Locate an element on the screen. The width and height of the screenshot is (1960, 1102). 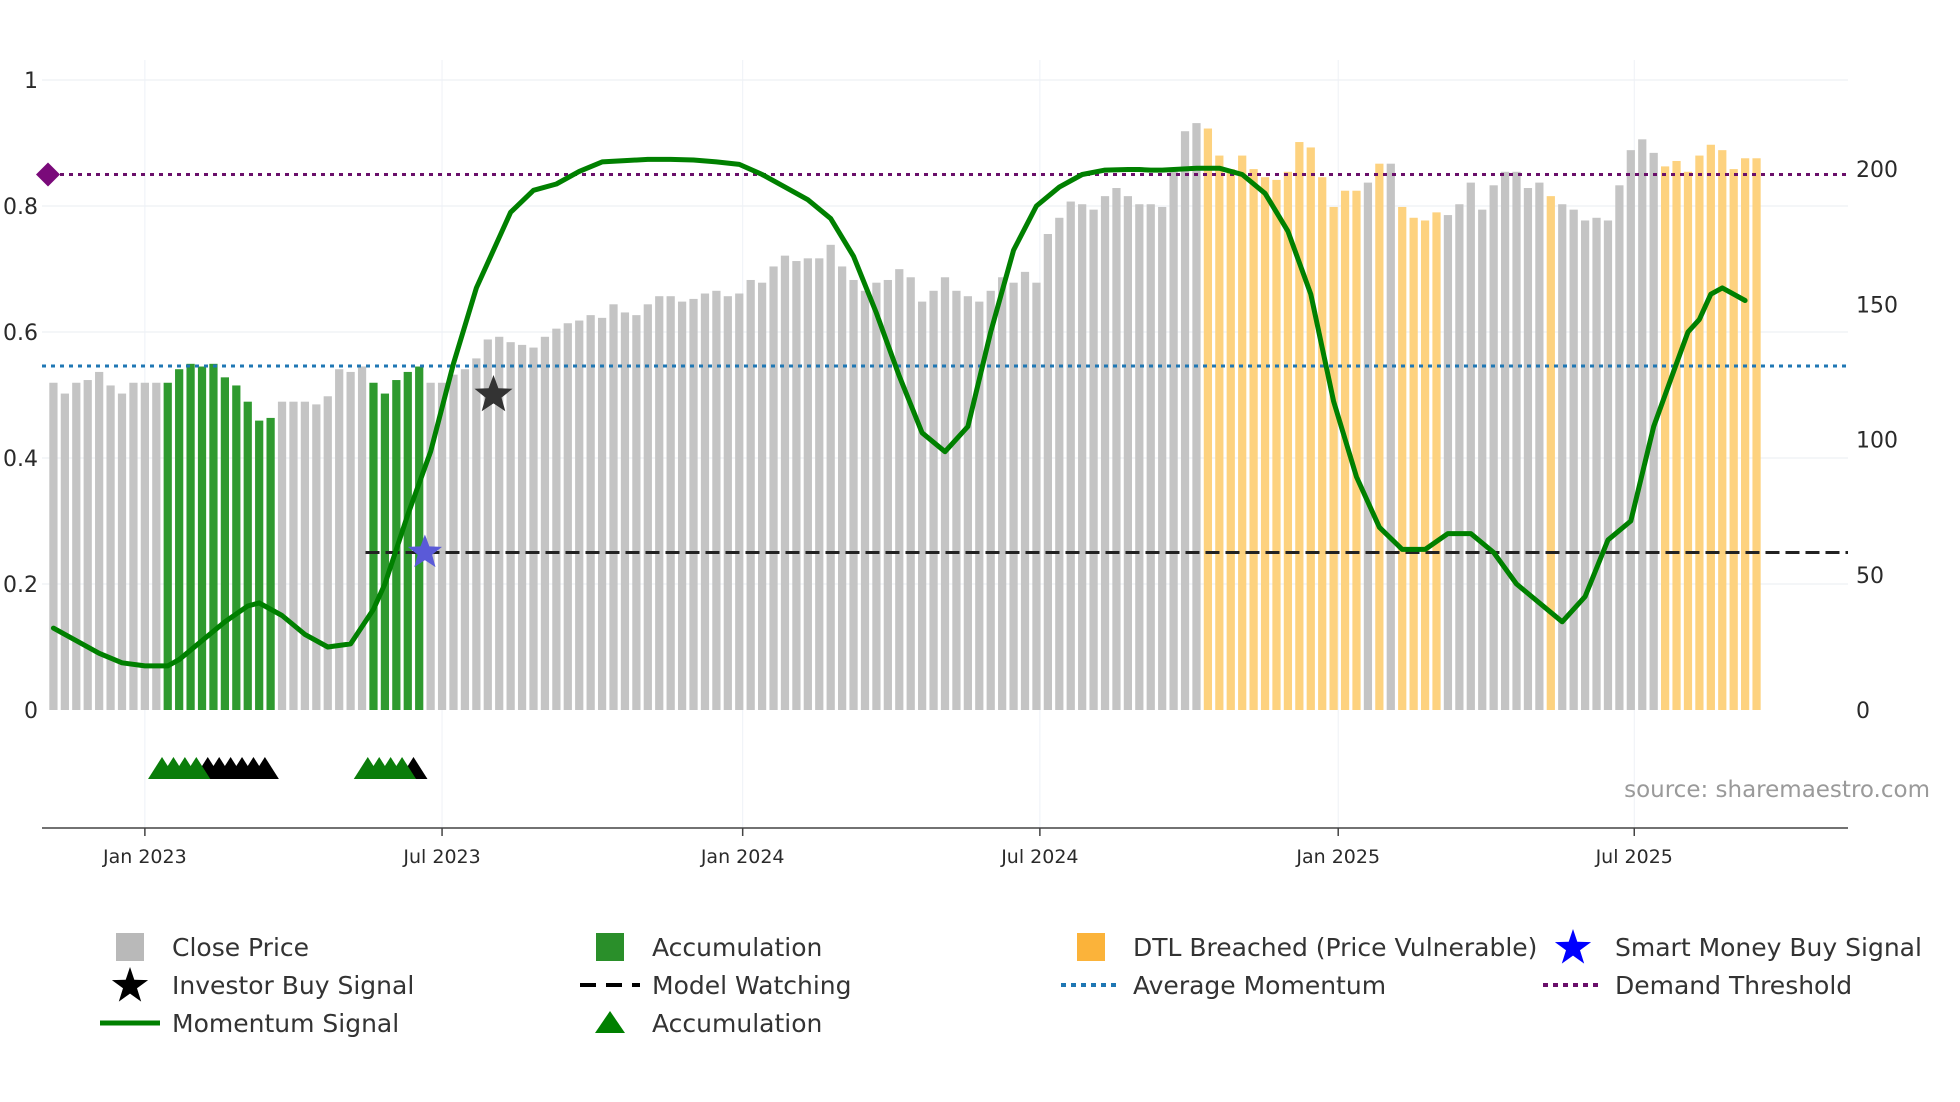
demand-threshold-marker is located at coordinates (48, 174).